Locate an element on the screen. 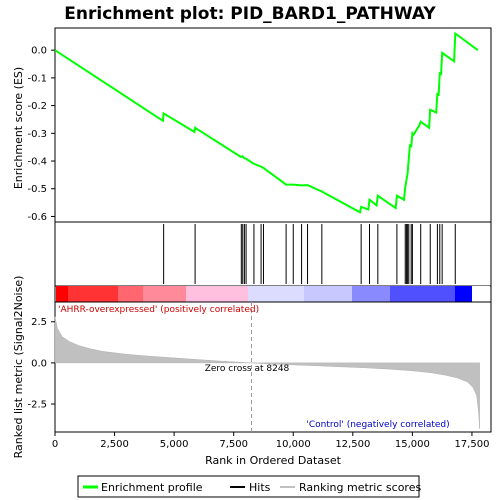 The width and height of the screenshot is (500, 500). x-axis-label: Rank in Ordered Dataset is located at coordinates (273, 460).